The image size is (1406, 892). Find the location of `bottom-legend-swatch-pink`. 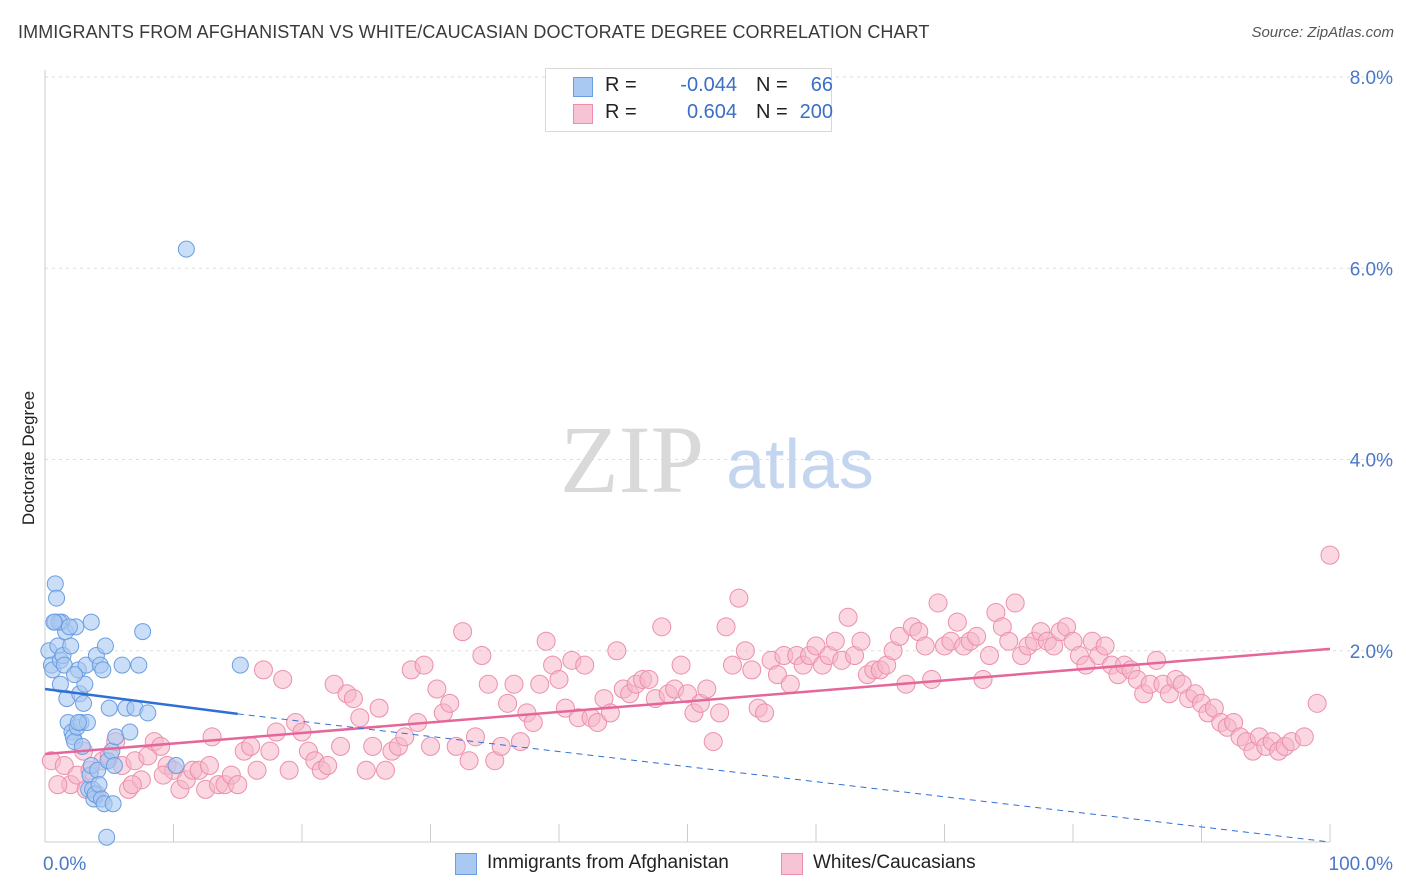

bottom-legend-swatch-pink is located at coordinates (792, 864).